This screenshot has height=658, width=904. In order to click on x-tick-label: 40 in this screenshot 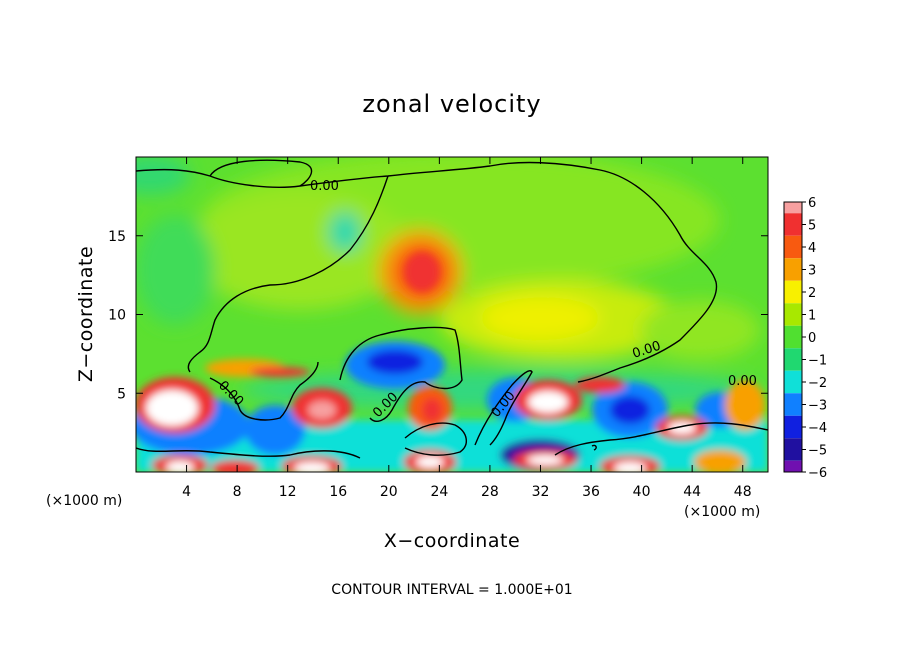, I will do `click(642, 492)`.